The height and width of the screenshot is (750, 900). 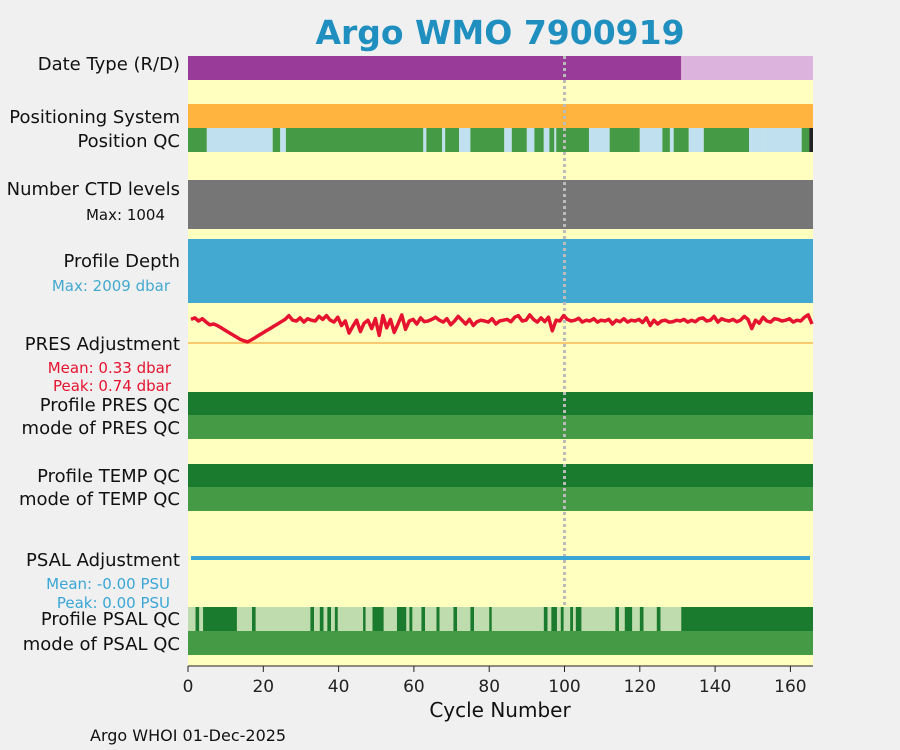 What do you see at coordinates (110, 368) in the screenshot?
I see `pres-mean-label: Mean: 0.33 dbar` at bounding box center [110, 368].